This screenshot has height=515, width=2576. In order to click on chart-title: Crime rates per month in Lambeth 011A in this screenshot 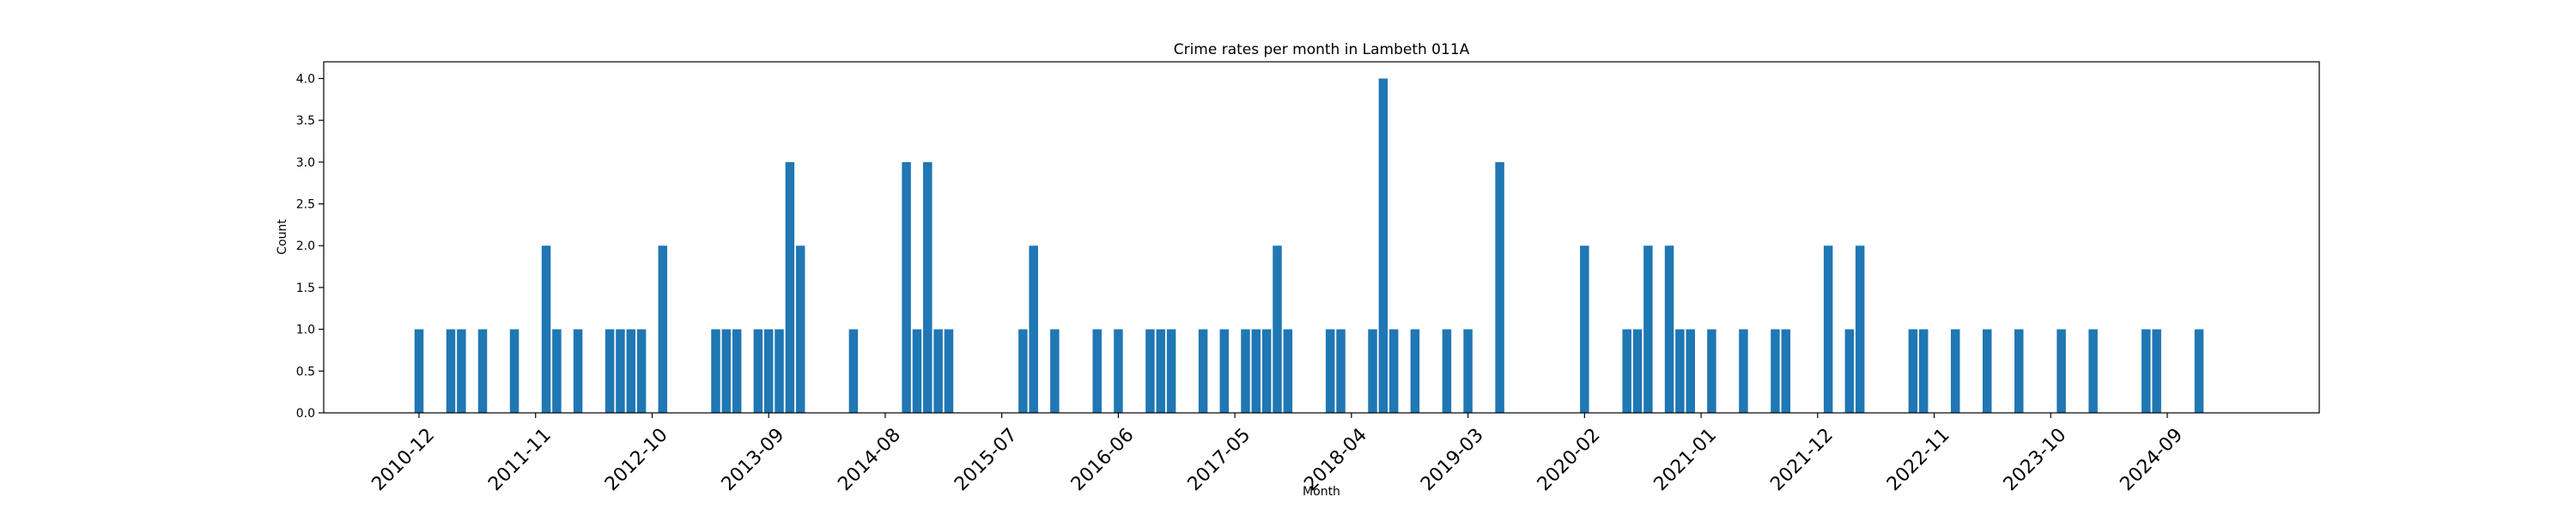, I will do `click(1322, 49)`.